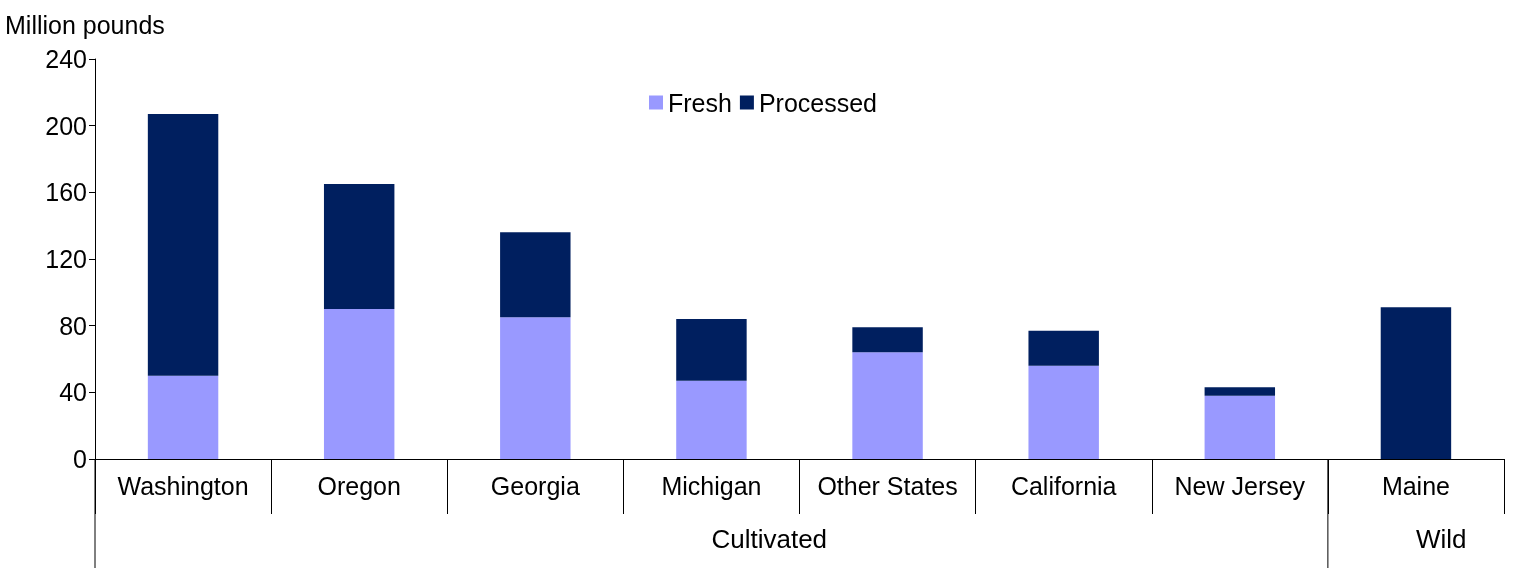  I want to click on y-tick-label: 80, so click(73, 325).